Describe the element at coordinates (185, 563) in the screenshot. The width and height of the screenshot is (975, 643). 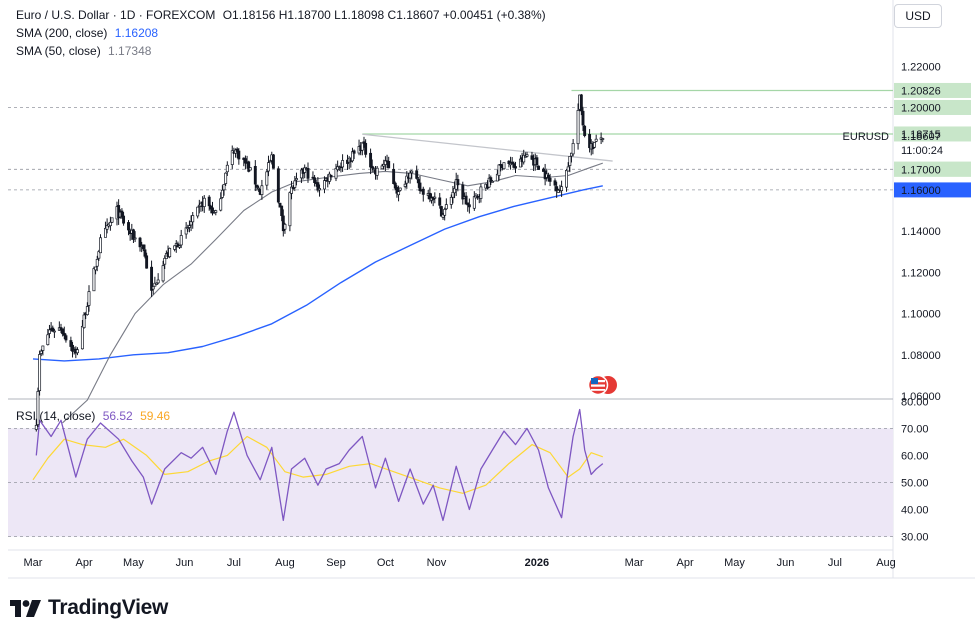
I see `time-tick-label: Jun` at that location.